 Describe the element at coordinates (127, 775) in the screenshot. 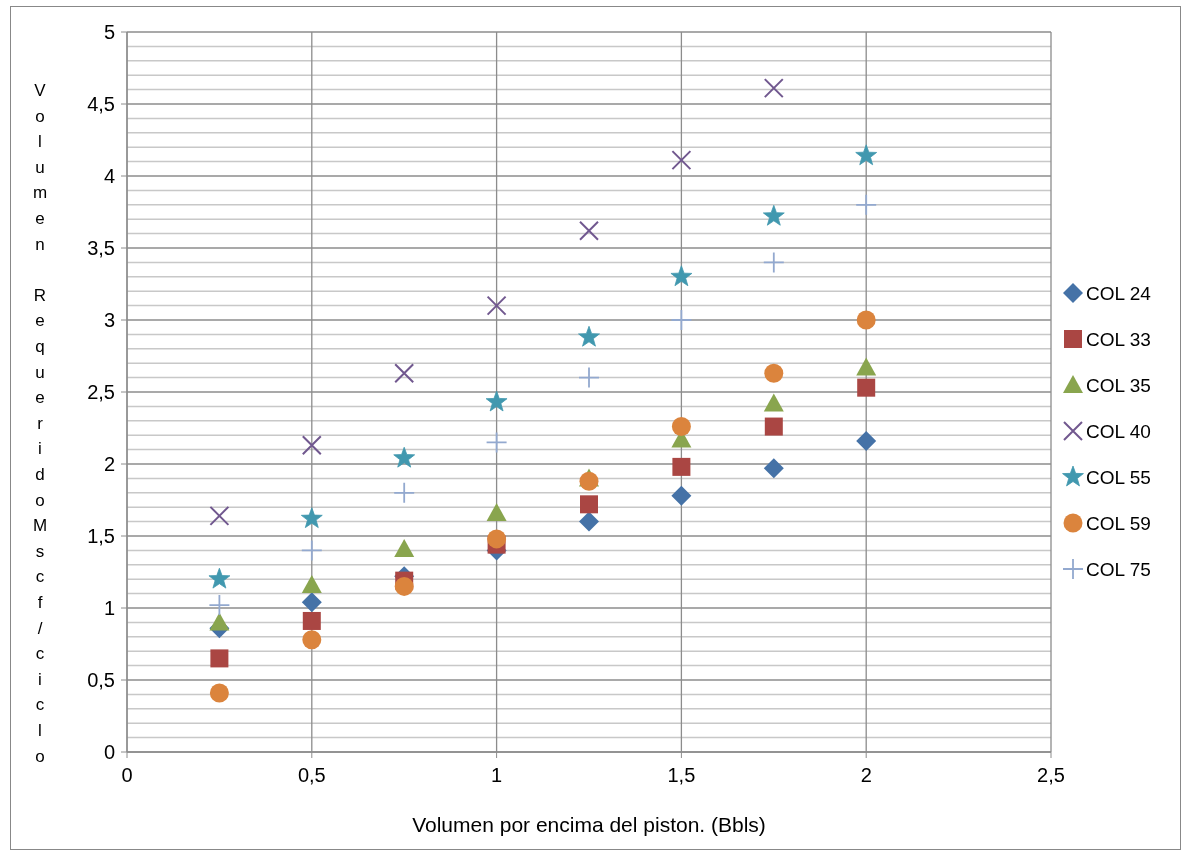

I see `x-tick-label: 0` at that location.